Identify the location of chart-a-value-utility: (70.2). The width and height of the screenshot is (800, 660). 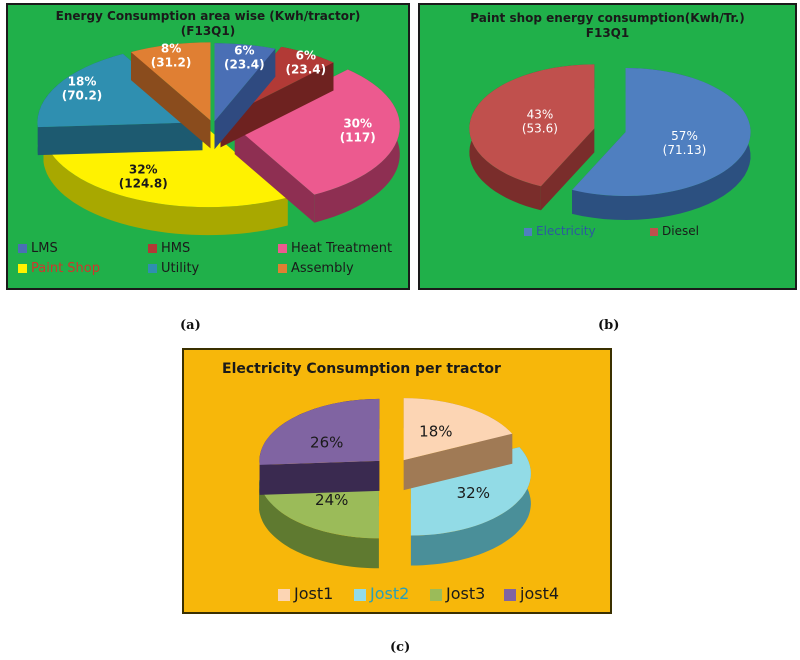
(82, 96).